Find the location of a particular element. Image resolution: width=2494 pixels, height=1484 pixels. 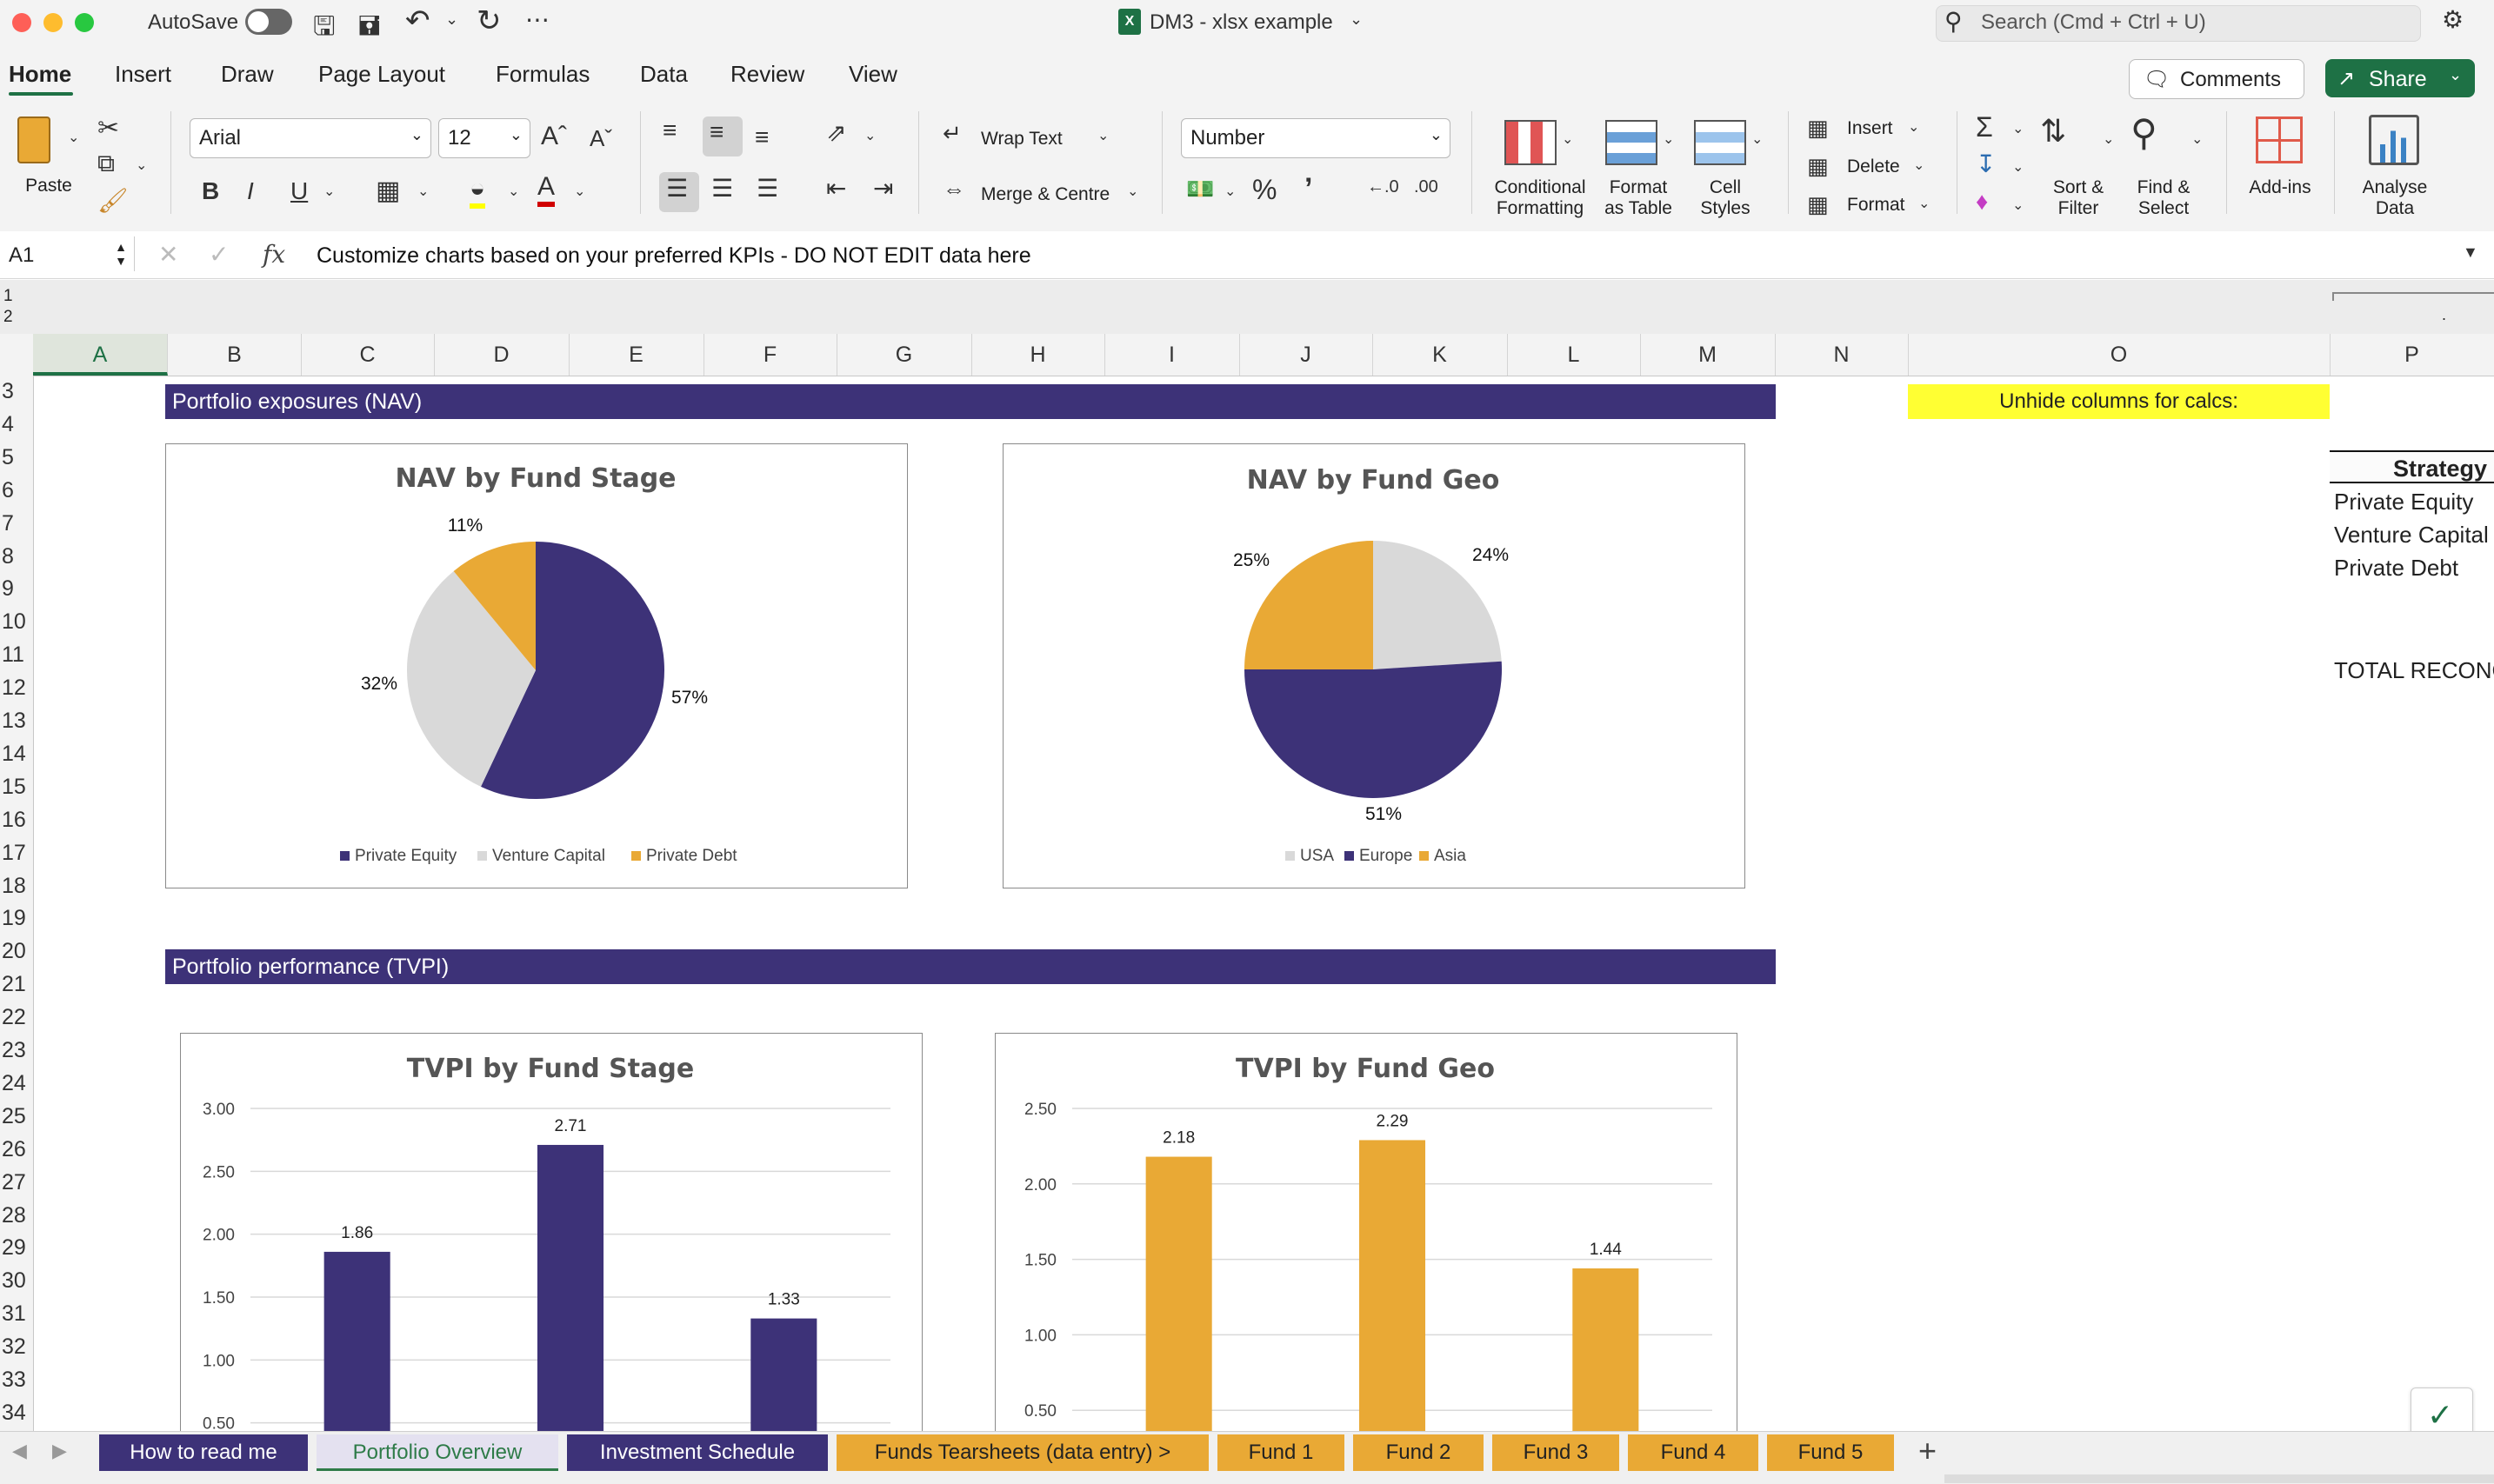

sheet-tab-investment-schedule: Investment Schedule is located at coordinates (698, 1452).